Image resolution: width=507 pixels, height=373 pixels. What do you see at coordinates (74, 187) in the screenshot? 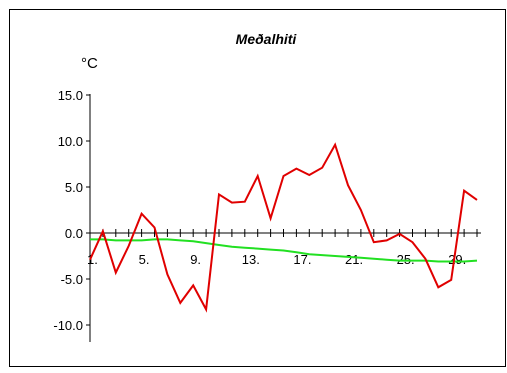
I see `y-tick-label: 5.0` at bounding box center [74, 187].